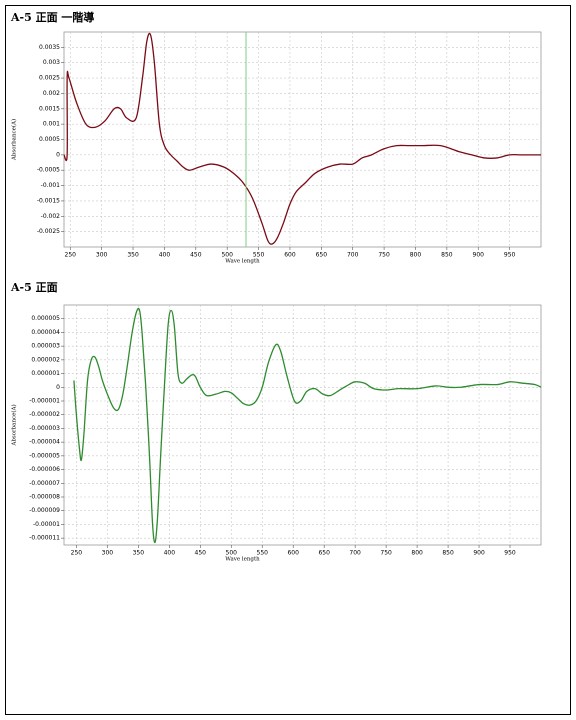 The image size is (576, 720). What do you see at coordinates (45, 373) in the screenshot?
I see `y-tick-label: 0.000001` at bounding box center [45, 373].